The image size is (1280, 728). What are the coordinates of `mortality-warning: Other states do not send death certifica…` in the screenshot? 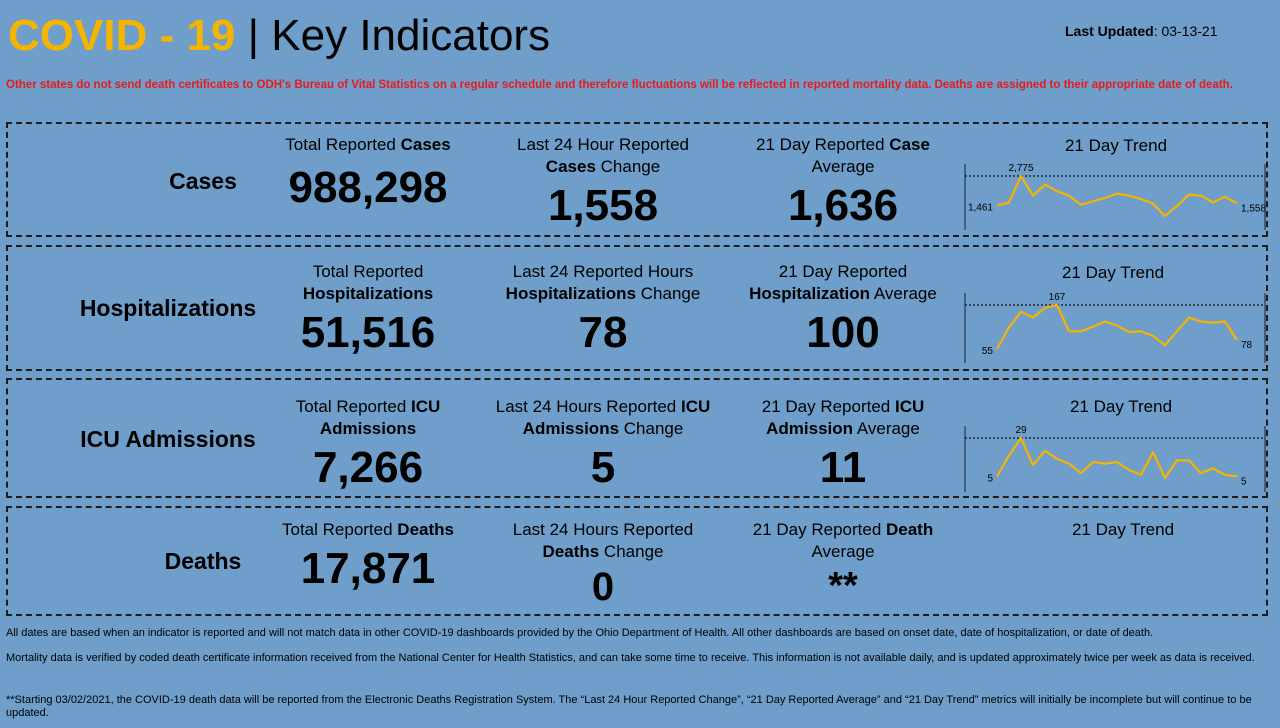 It's located at (619, 85).